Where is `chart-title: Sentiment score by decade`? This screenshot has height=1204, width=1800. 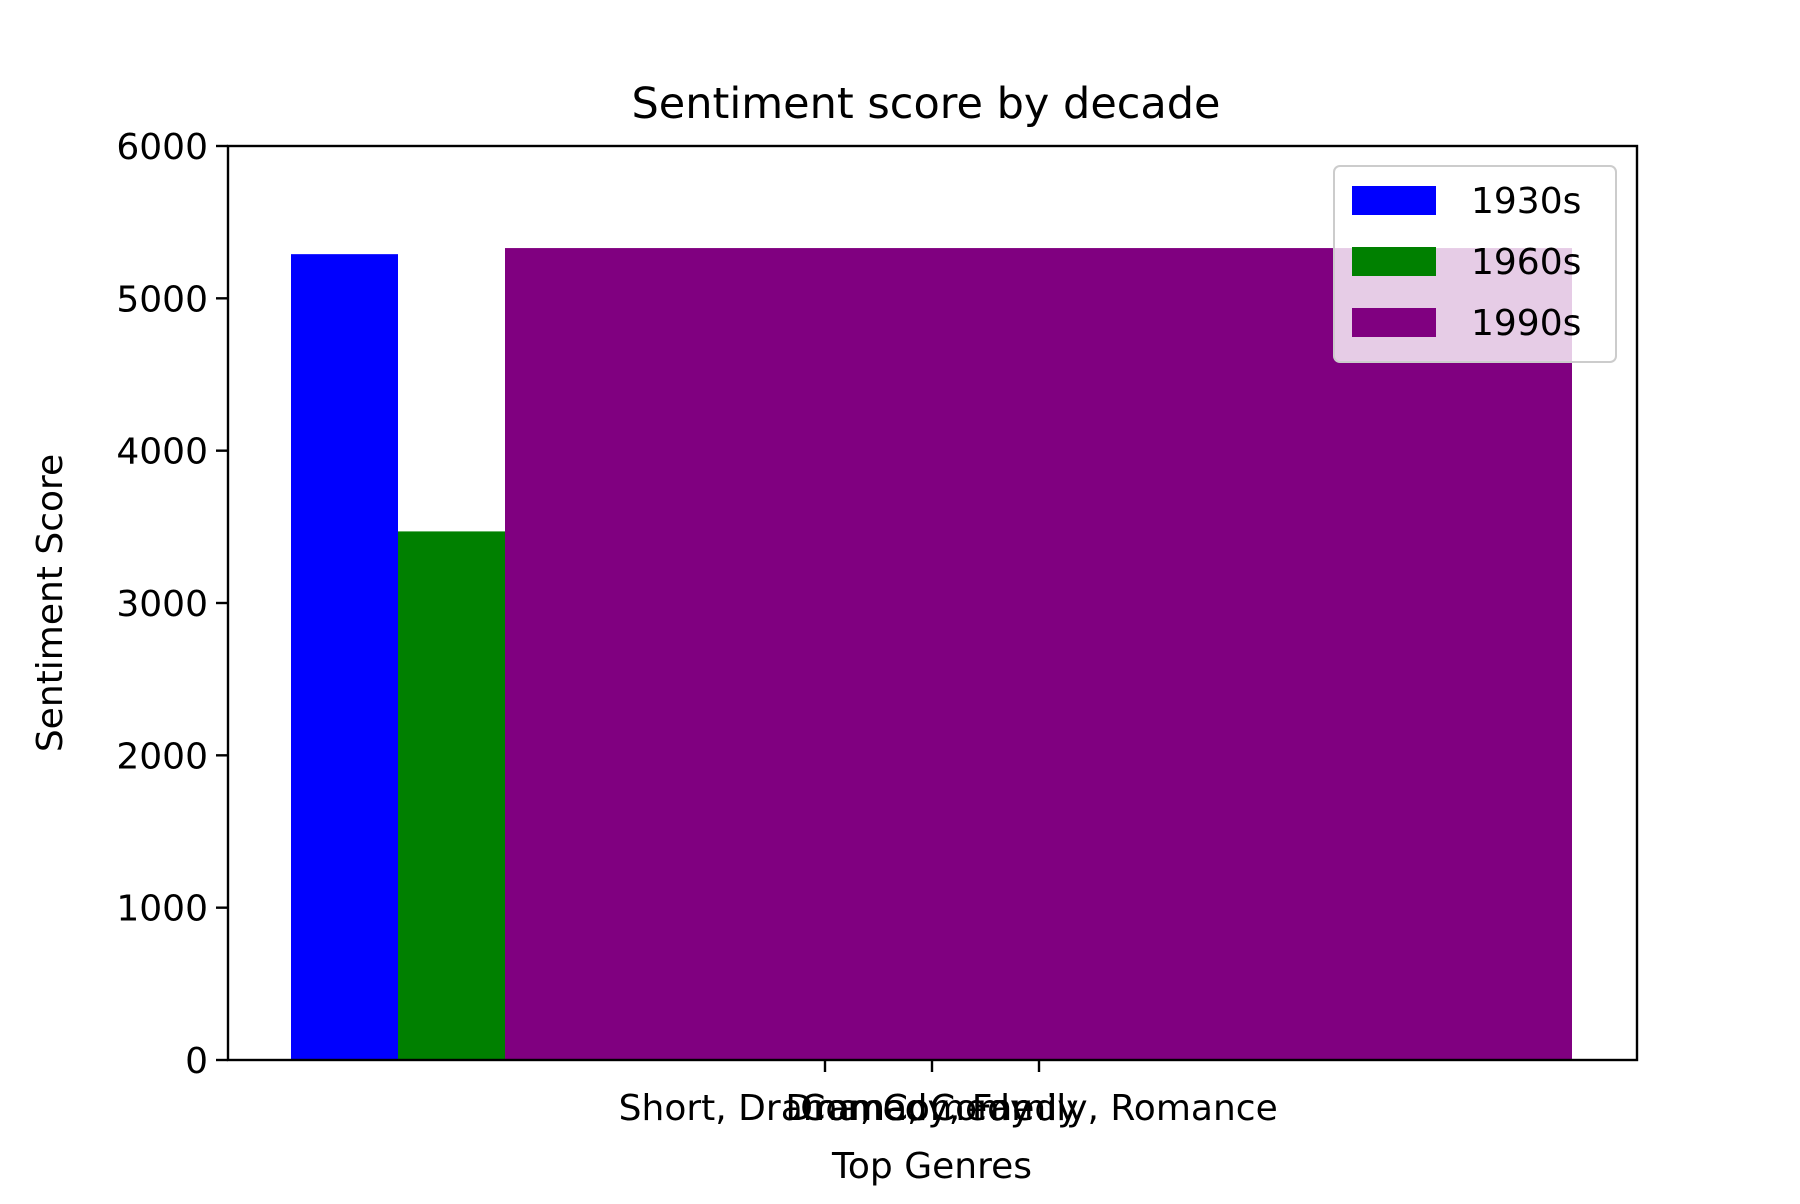 chart-title: Sentiment score by decade is located at coordinates (925, 104).